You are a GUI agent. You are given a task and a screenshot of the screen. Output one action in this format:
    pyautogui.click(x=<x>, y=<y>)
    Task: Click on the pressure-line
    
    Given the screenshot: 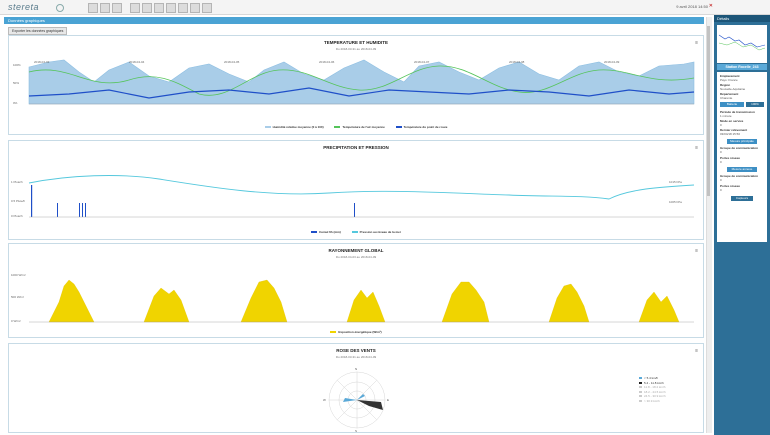 What is the action you would take?
    pyautogui.click(x=361, y=187)
    